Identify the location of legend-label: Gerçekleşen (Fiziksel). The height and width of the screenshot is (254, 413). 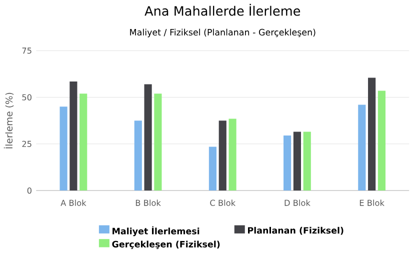
(166, 245).